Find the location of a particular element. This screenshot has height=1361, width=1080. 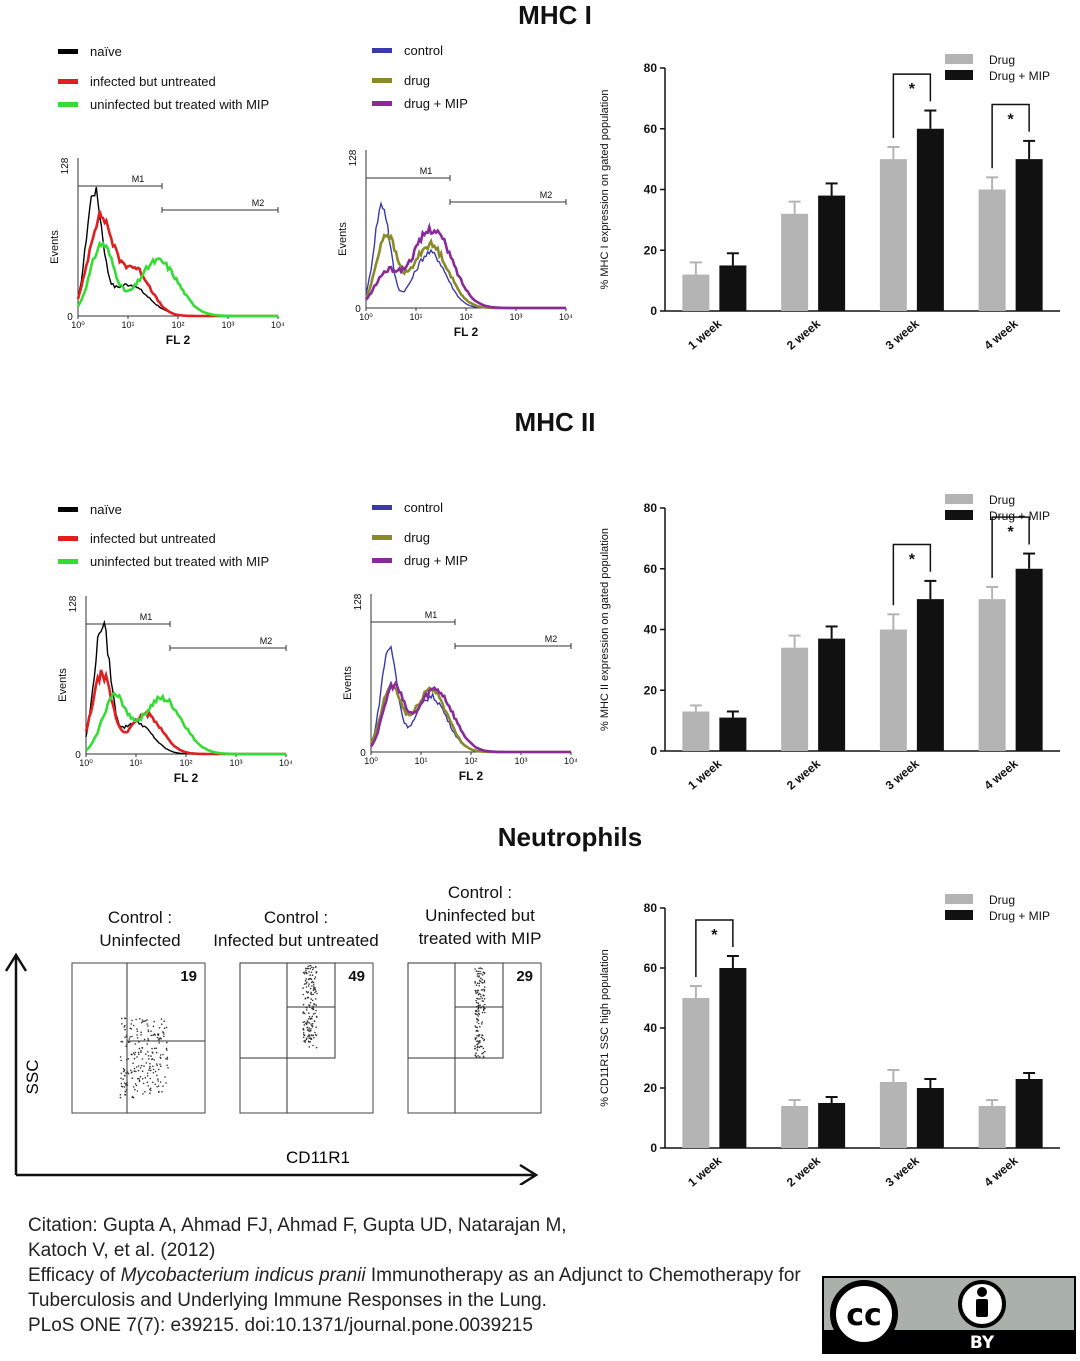

x-axis-label: FL 2 is located at coordinates (178, 340).